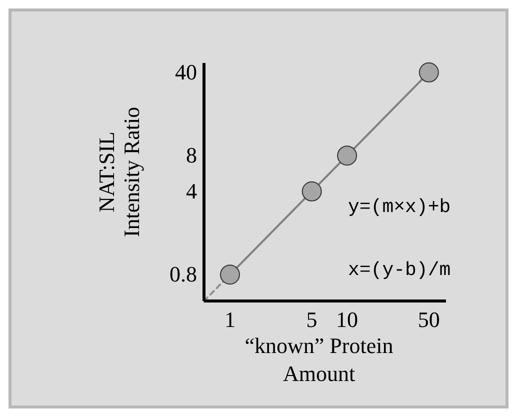  Describe the element at coordinates (183, 274) in the screenshot. I see `y-tick-label: 0.8` at that location.